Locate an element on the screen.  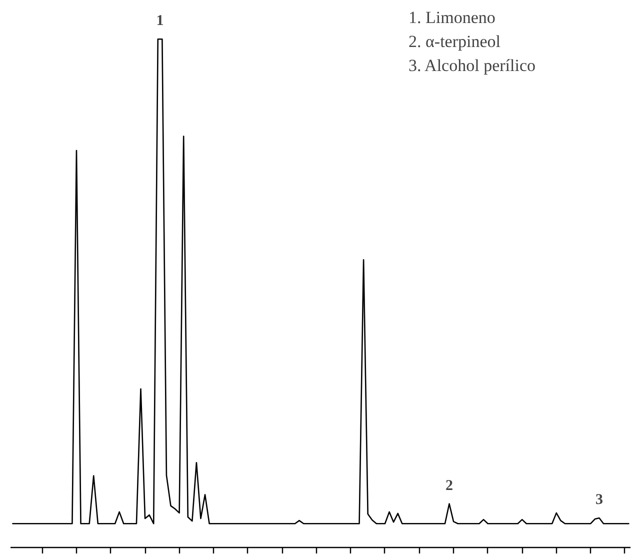
annotation: 3 is located at coordinates (599, 500).